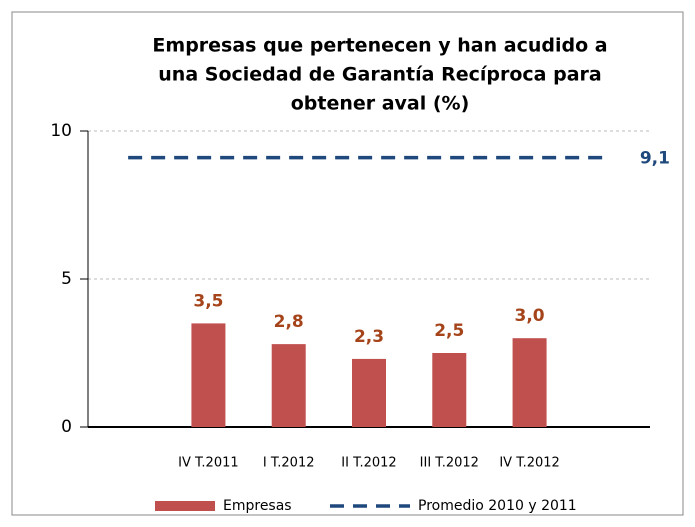 Image resolution: width=695 pixels, height=527 pixels. What do you see at coordinates (530, 316) in the screenshot?
I see `data-label: 3,0` at bounding box center [530, 316].